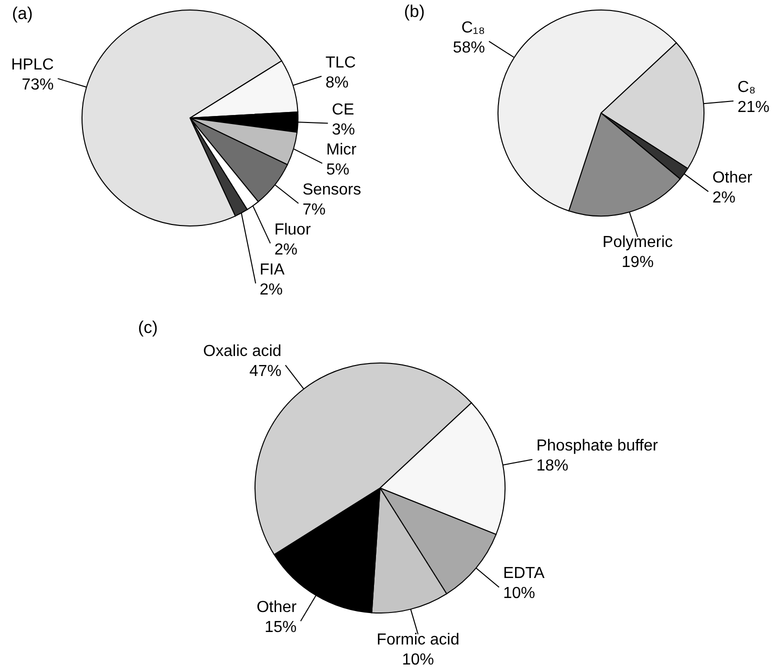 This screenshot has height=671, width=779. What do you see at coordinates (746, 87) in the screenshot?
I see `slice-label: C₈` at bounding box center [746, 87].